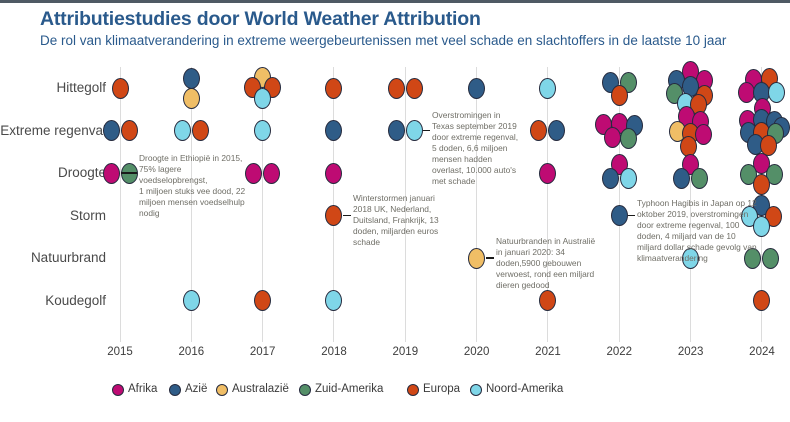 The image size is (790, 422). What do you see at coordinates (405, 352) in the screenshot?
I see `x-tick-label-2019: 2019` at bounding box center [405, 352].